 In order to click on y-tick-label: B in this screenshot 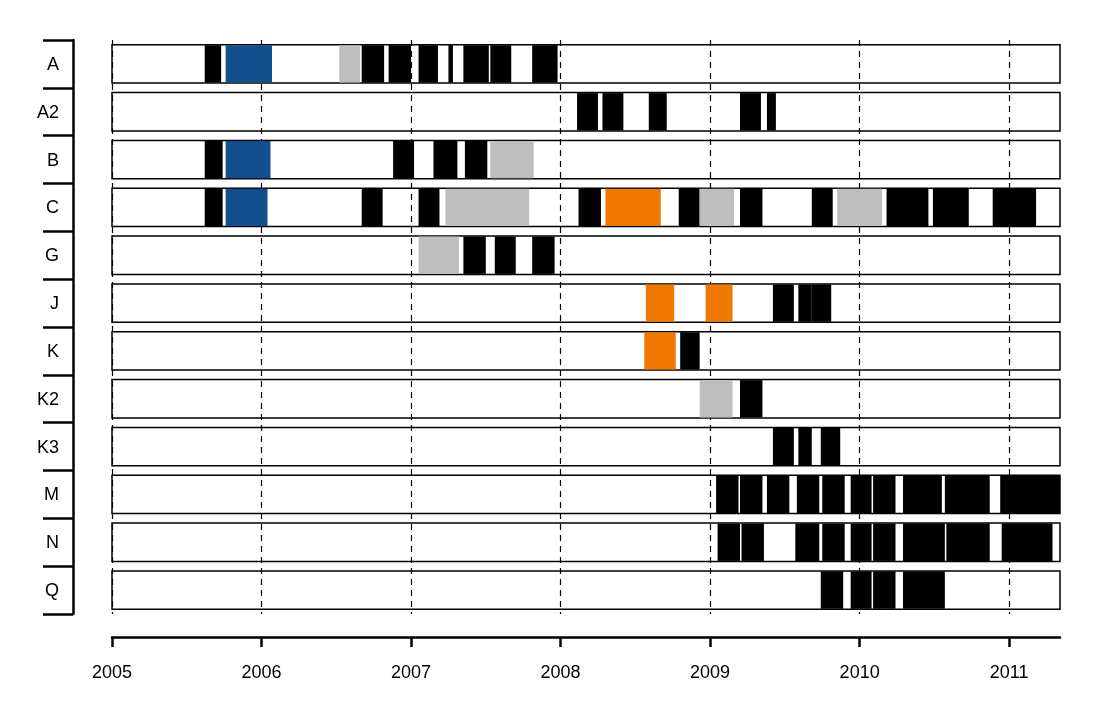, I will do `click(52, 159)`.